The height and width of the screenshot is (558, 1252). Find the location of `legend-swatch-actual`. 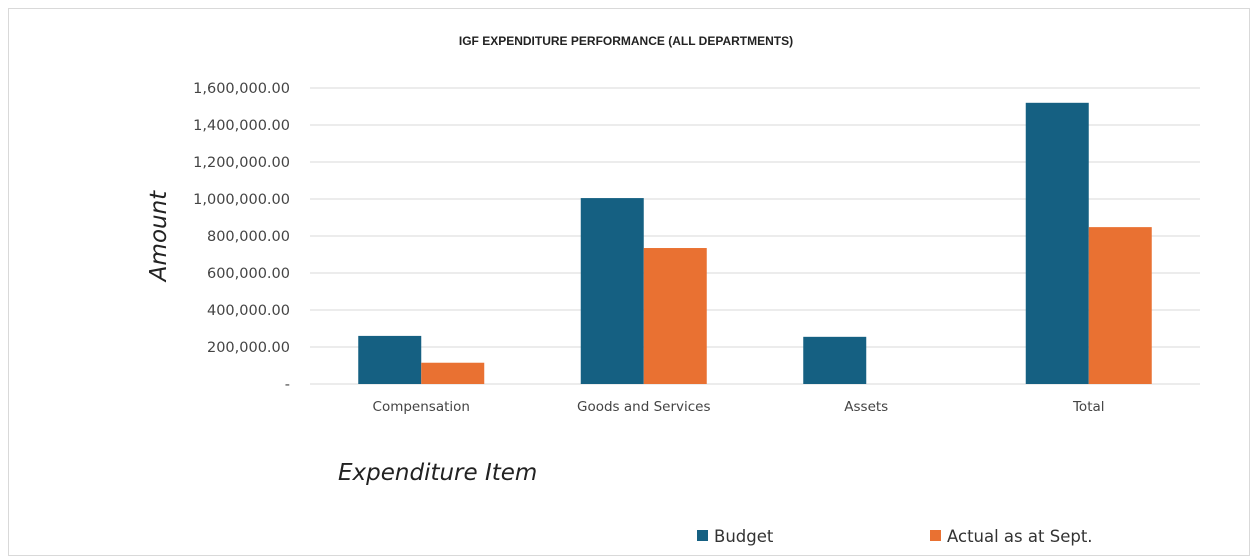

legend-swatch-actual is located at coordinates (935, 535).